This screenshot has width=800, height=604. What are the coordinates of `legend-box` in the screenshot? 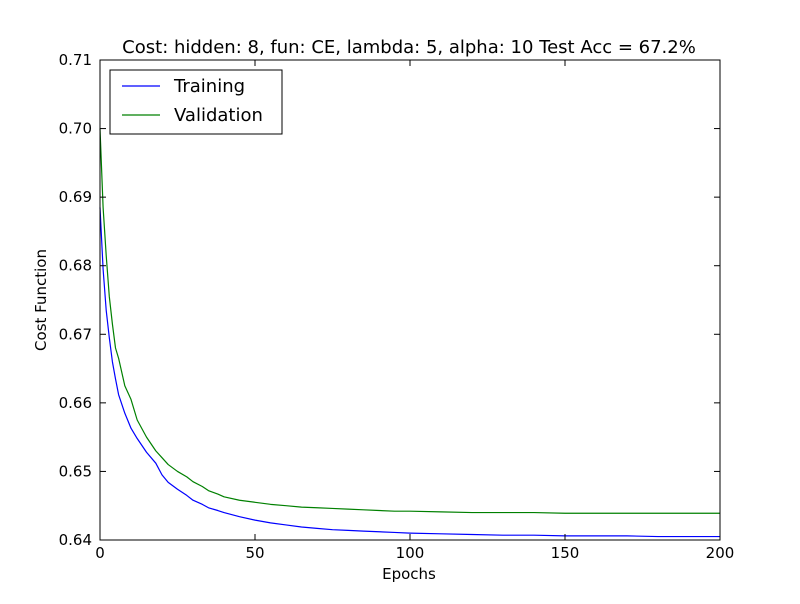 It's located at (196, 102).